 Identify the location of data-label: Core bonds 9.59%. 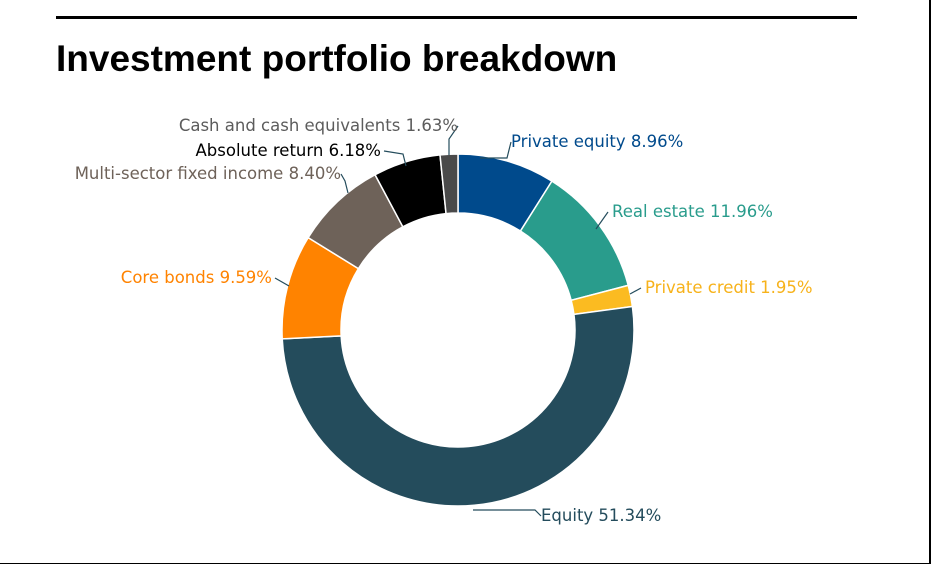
(196, 277).